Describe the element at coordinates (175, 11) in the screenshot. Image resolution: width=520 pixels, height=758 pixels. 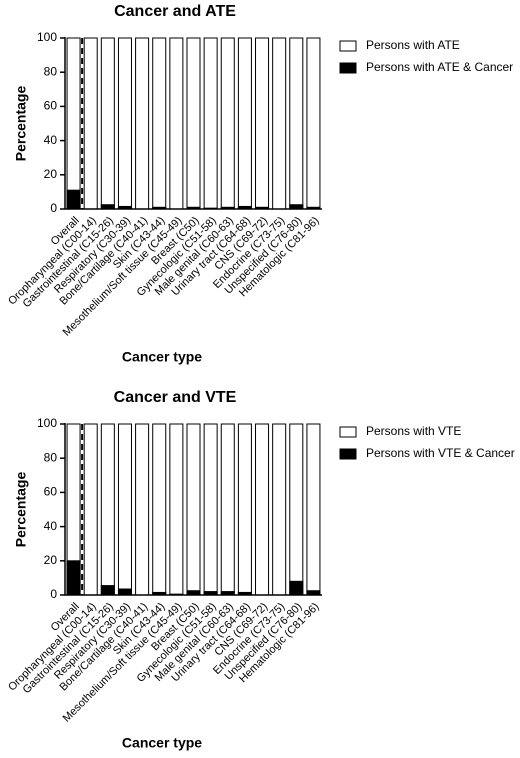
I see `chart-title: Cancer and ATE` at that location.